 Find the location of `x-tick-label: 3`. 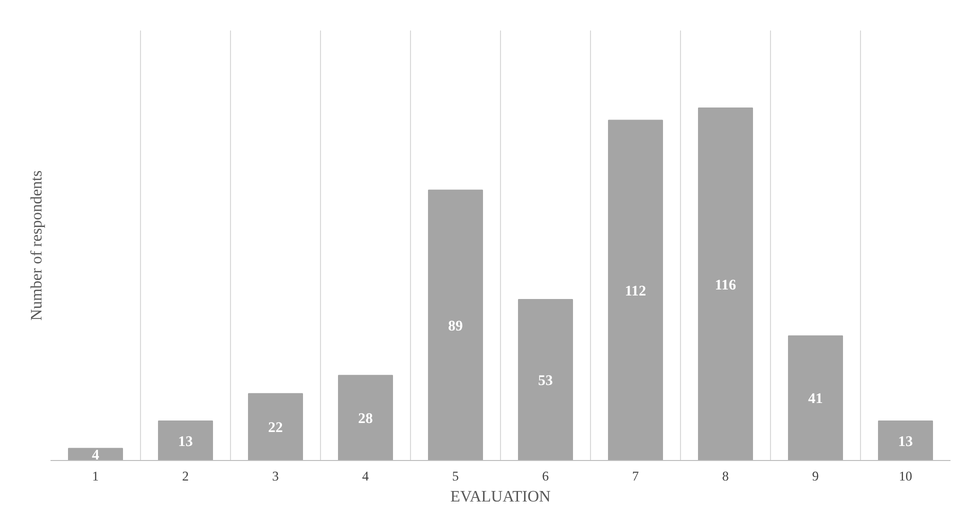

x-tick-label: 3 is located at coordinates (276, 476).